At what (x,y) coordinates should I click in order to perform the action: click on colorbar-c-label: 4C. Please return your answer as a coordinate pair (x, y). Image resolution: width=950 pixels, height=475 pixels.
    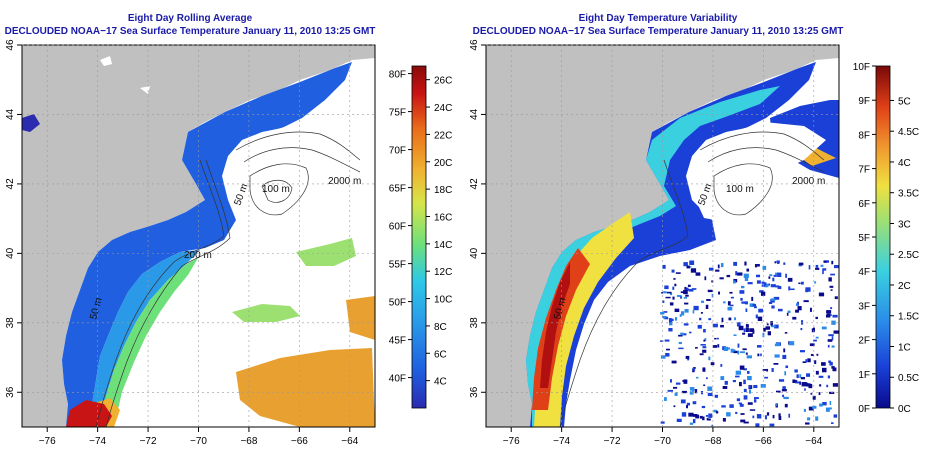
    Looking at the image, I should click on (904, 163).